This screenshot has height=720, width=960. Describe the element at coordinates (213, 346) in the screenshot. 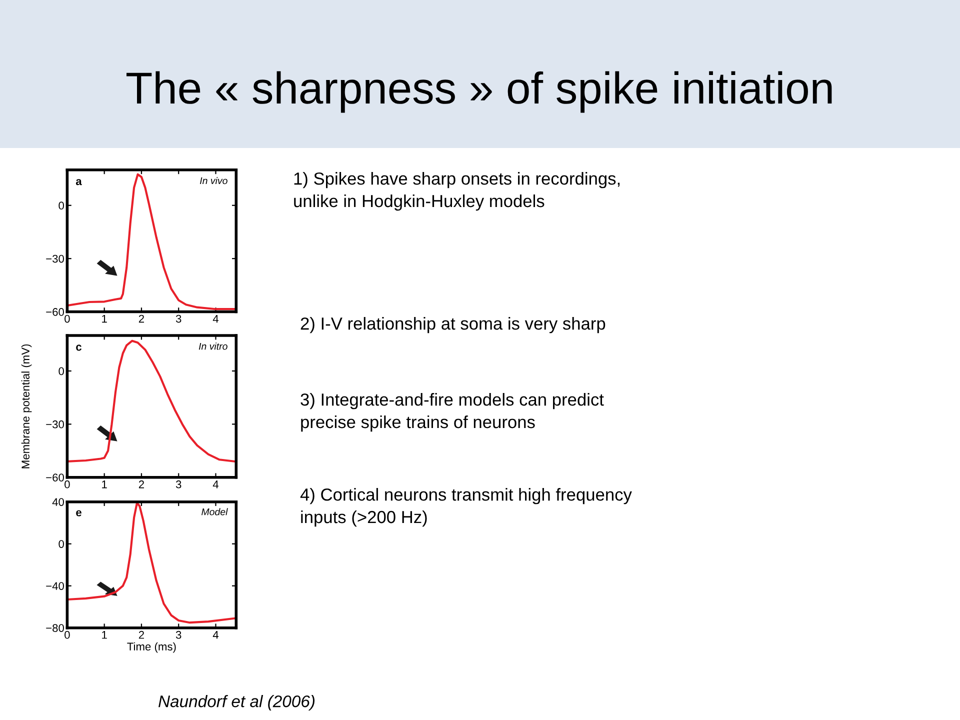

I see `annotation: In vitro` at that location.